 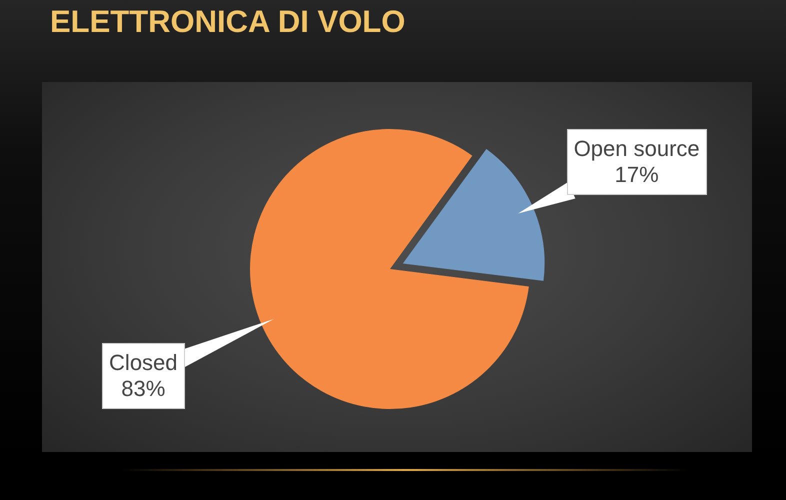 What do you see at coordinates (143, 389) in the screenshot?
I see `data-label: 83%` at bounding box center [143, 389].